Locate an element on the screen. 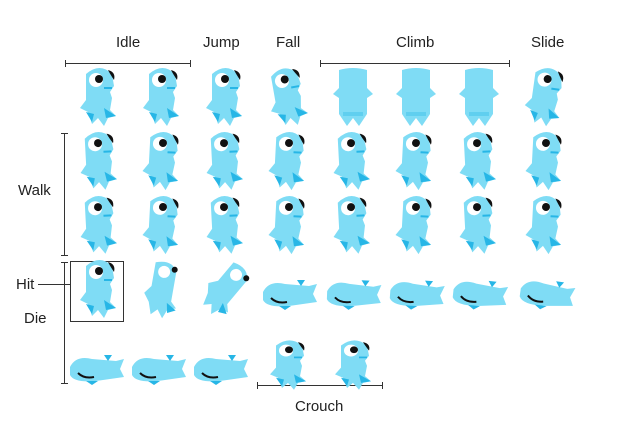 The image size is (640, 448). label-walk: Walk is located at coordinates (34, 190).